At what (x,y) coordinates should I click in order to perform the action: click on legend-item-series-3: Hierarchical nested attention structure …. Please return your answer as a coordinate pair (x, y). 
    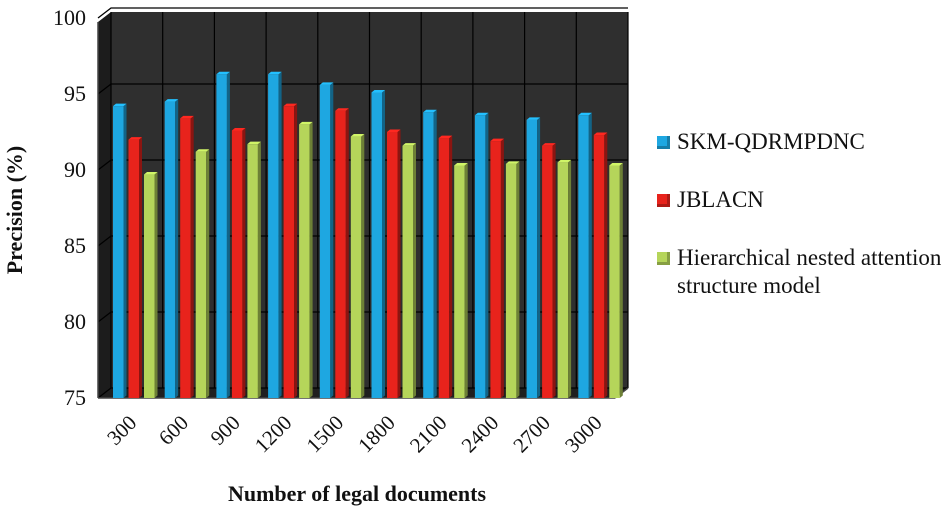
    Looking at the image, I should click on (802, 272).